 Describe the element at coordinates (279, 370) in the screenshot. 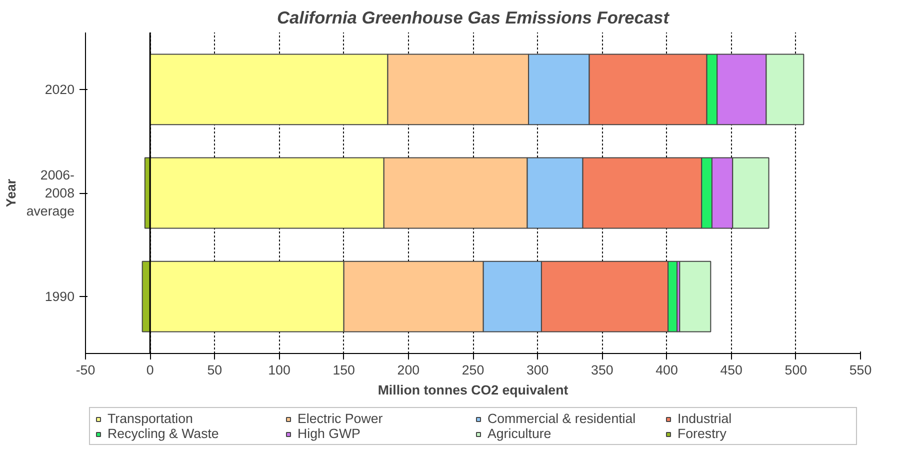

I see `x-tick-label: 100` at that location.